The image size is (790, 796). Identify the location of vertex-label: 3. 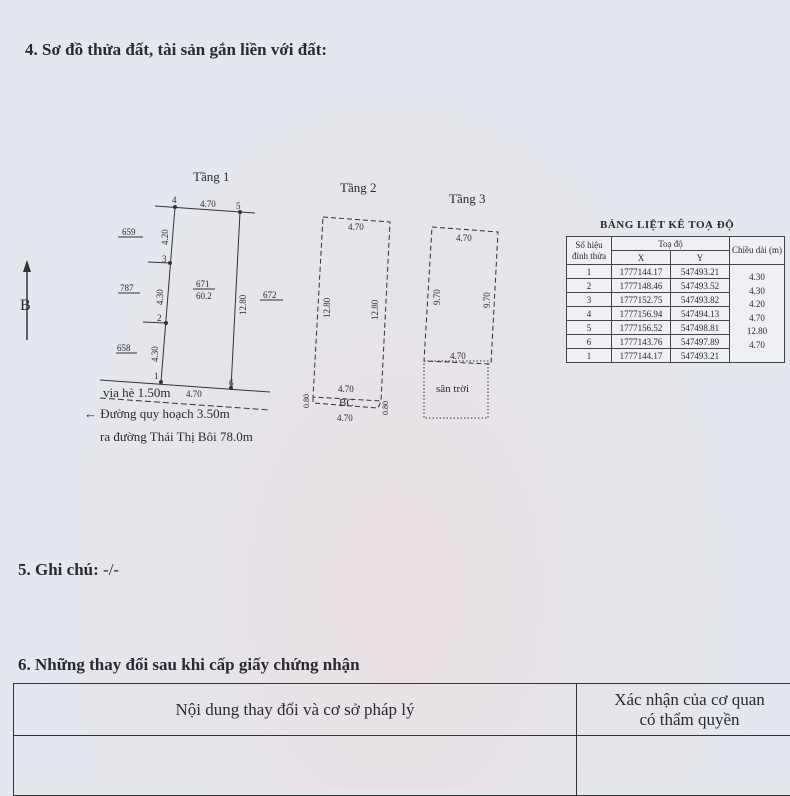
(164, 259).